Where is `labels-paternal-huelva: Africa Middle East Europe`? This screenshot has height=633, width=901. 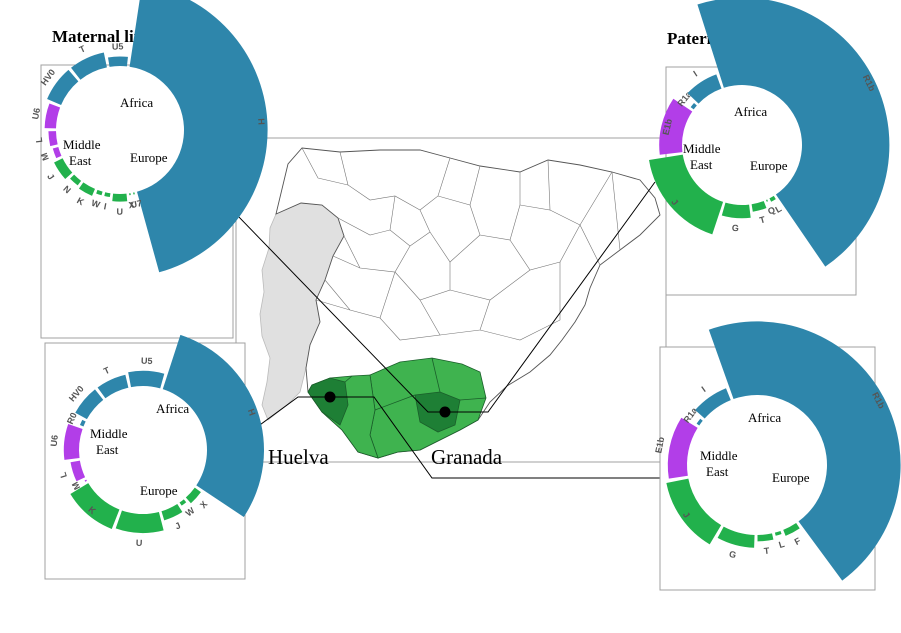
labels-paternal-huelva: Africa Middle East Europe is located at coordinates (755, 447).